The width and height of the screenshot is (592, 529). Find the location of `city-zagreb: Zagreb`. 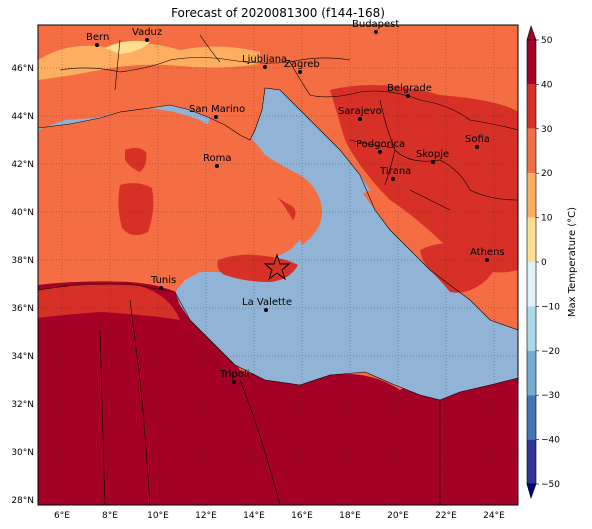

city-zagreb: Zagreb is located at coordinates (302, 66).